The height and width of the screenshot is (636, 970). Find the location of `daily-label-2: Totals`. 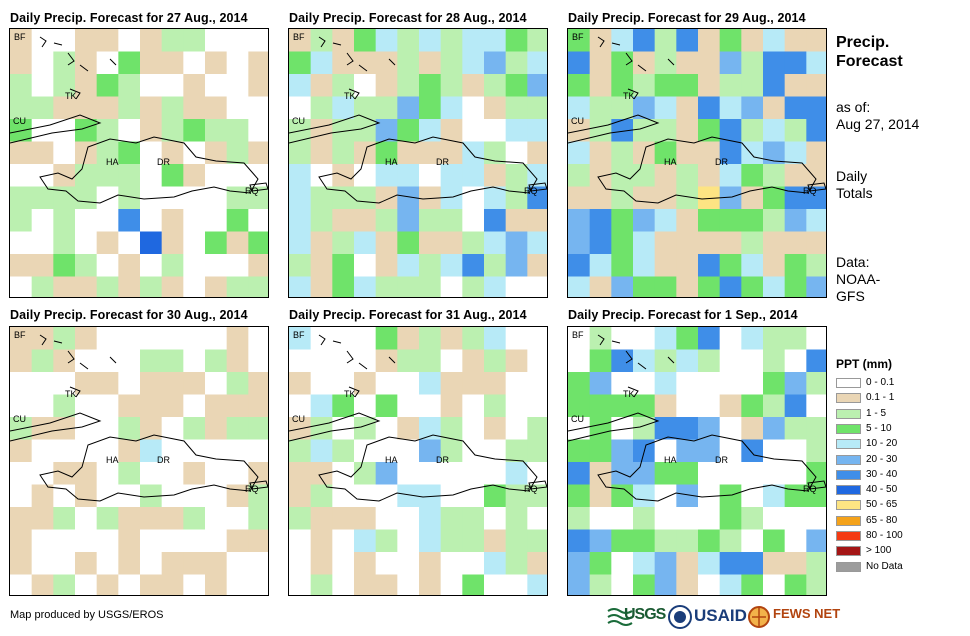

daily-label-2: Totals is located at coordinates (854, 193).